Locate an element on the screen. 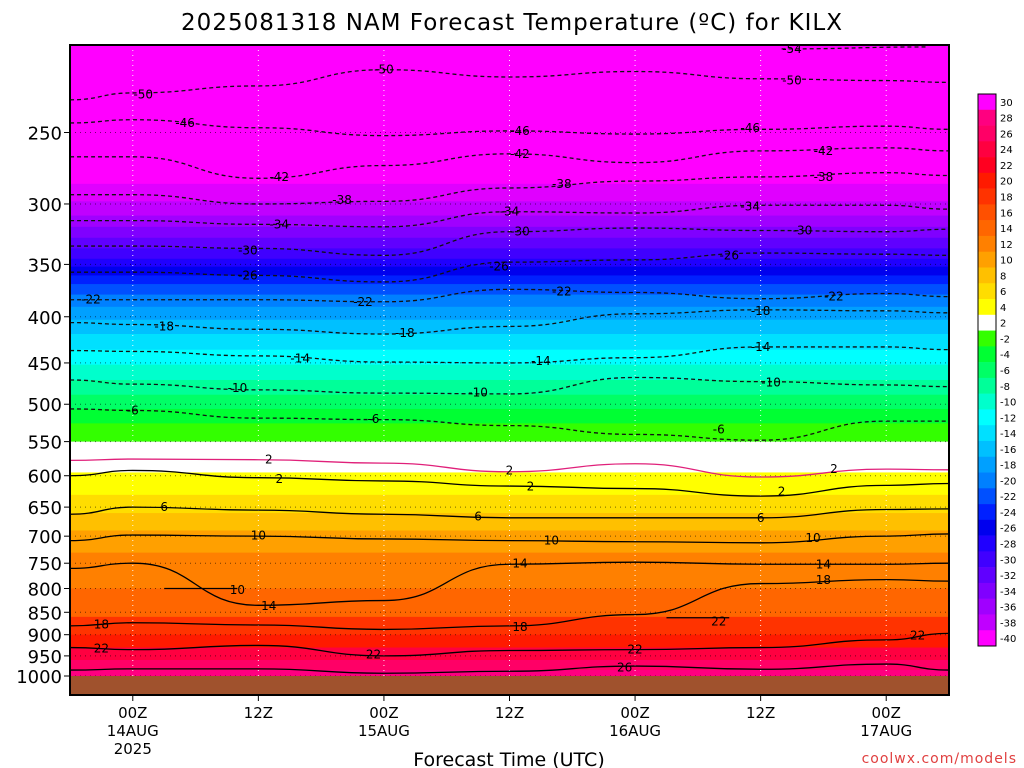  colorbar-label: 4 is located at coordinates (1003, 308).